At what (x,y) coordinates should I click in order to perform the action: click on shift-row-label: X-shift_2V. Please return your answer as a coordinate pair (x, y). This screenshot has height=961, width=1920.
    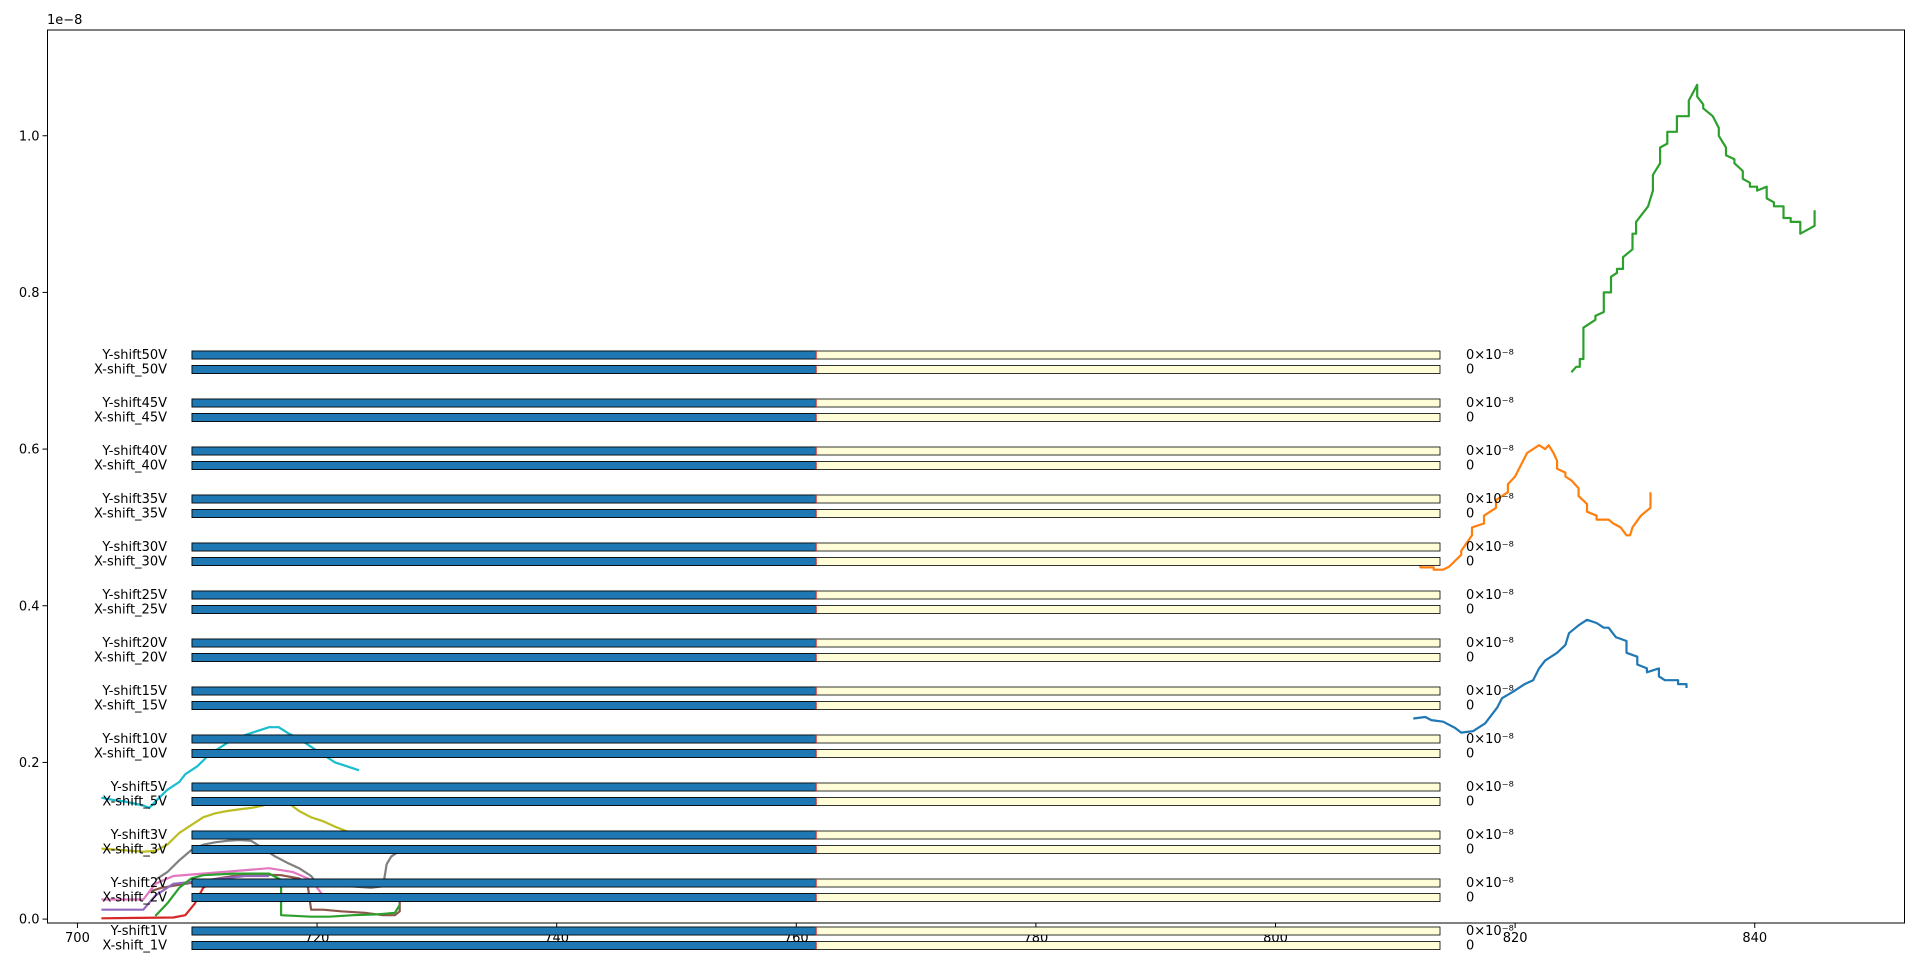
    Looking at the image, I should click on (134, 898).